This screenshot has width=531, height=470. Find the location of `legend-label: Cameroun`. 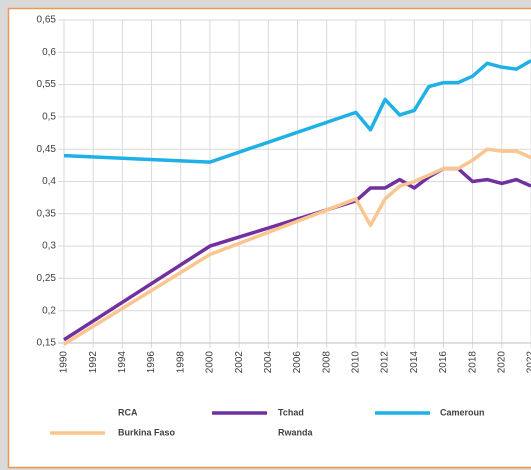

legend-label: Cameroun is located at coordinates (462, 412).